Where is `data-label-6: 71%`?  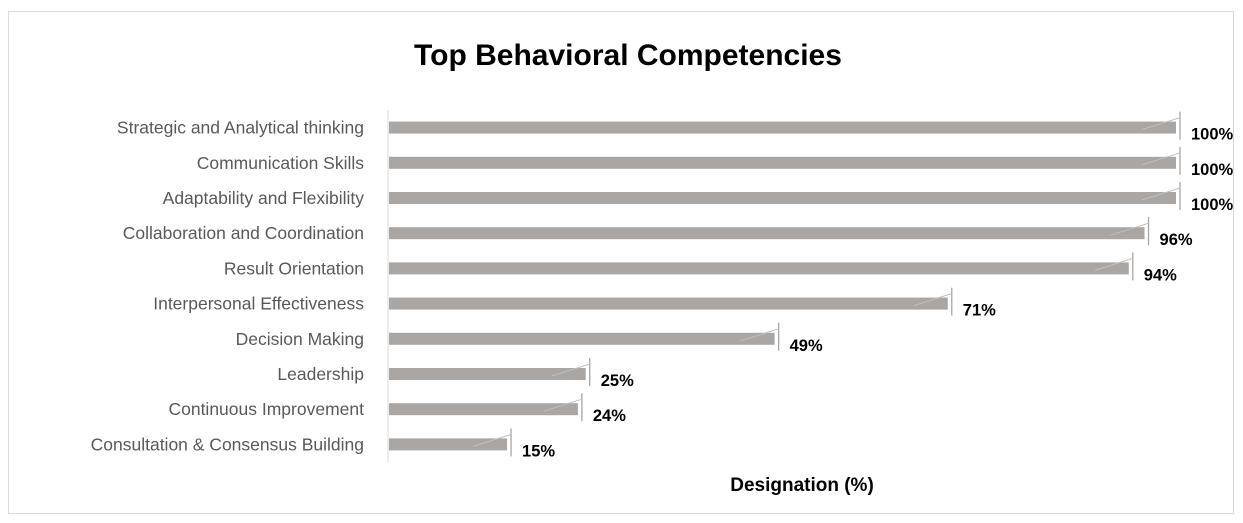
data-label-6: 71% is located at coordinates (979, 311).